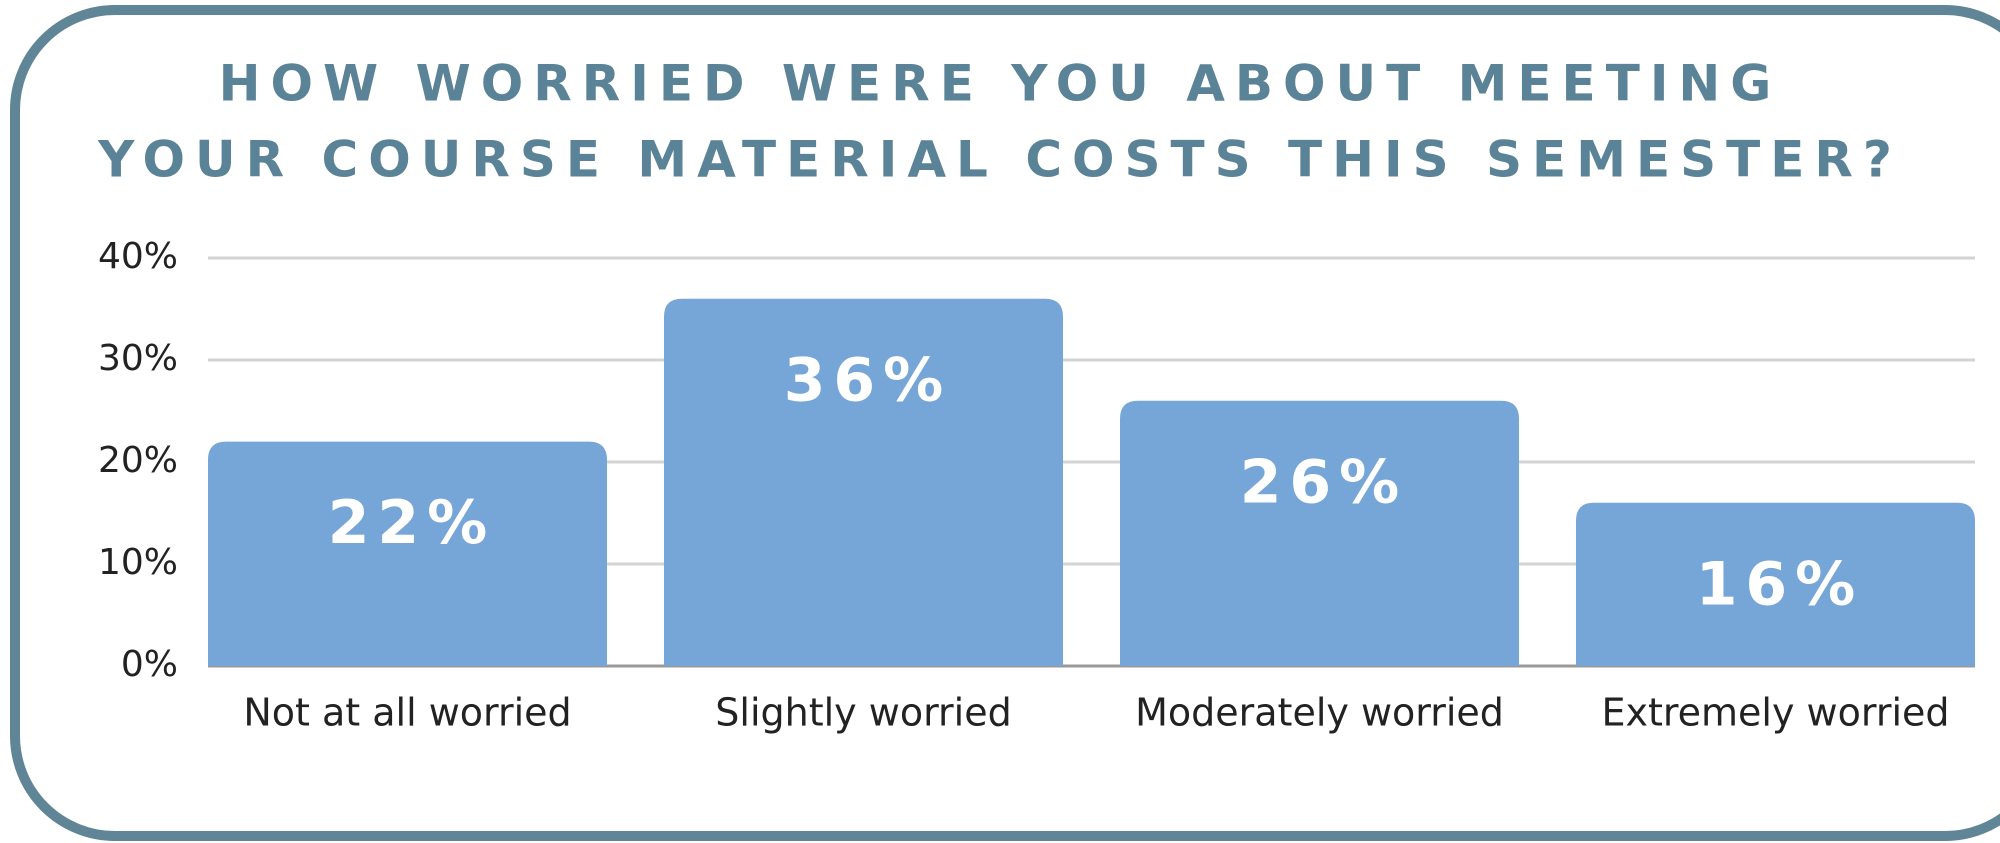  I want to click on chart-title: HOW WORRIED WERE YOU ABOUT MEETING, so click(1000, 84).